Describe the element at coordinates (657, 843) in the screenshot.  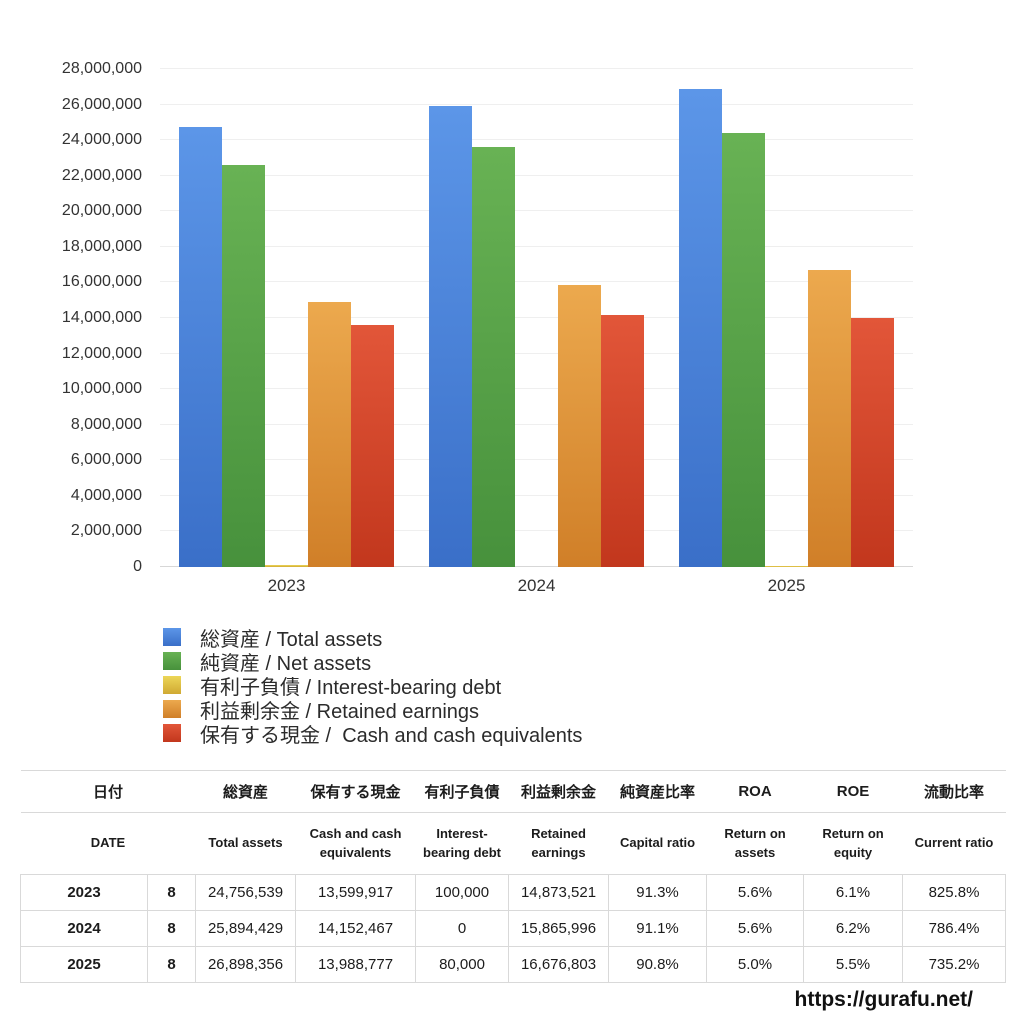
I see `column-header: Capital ratio` at that location.